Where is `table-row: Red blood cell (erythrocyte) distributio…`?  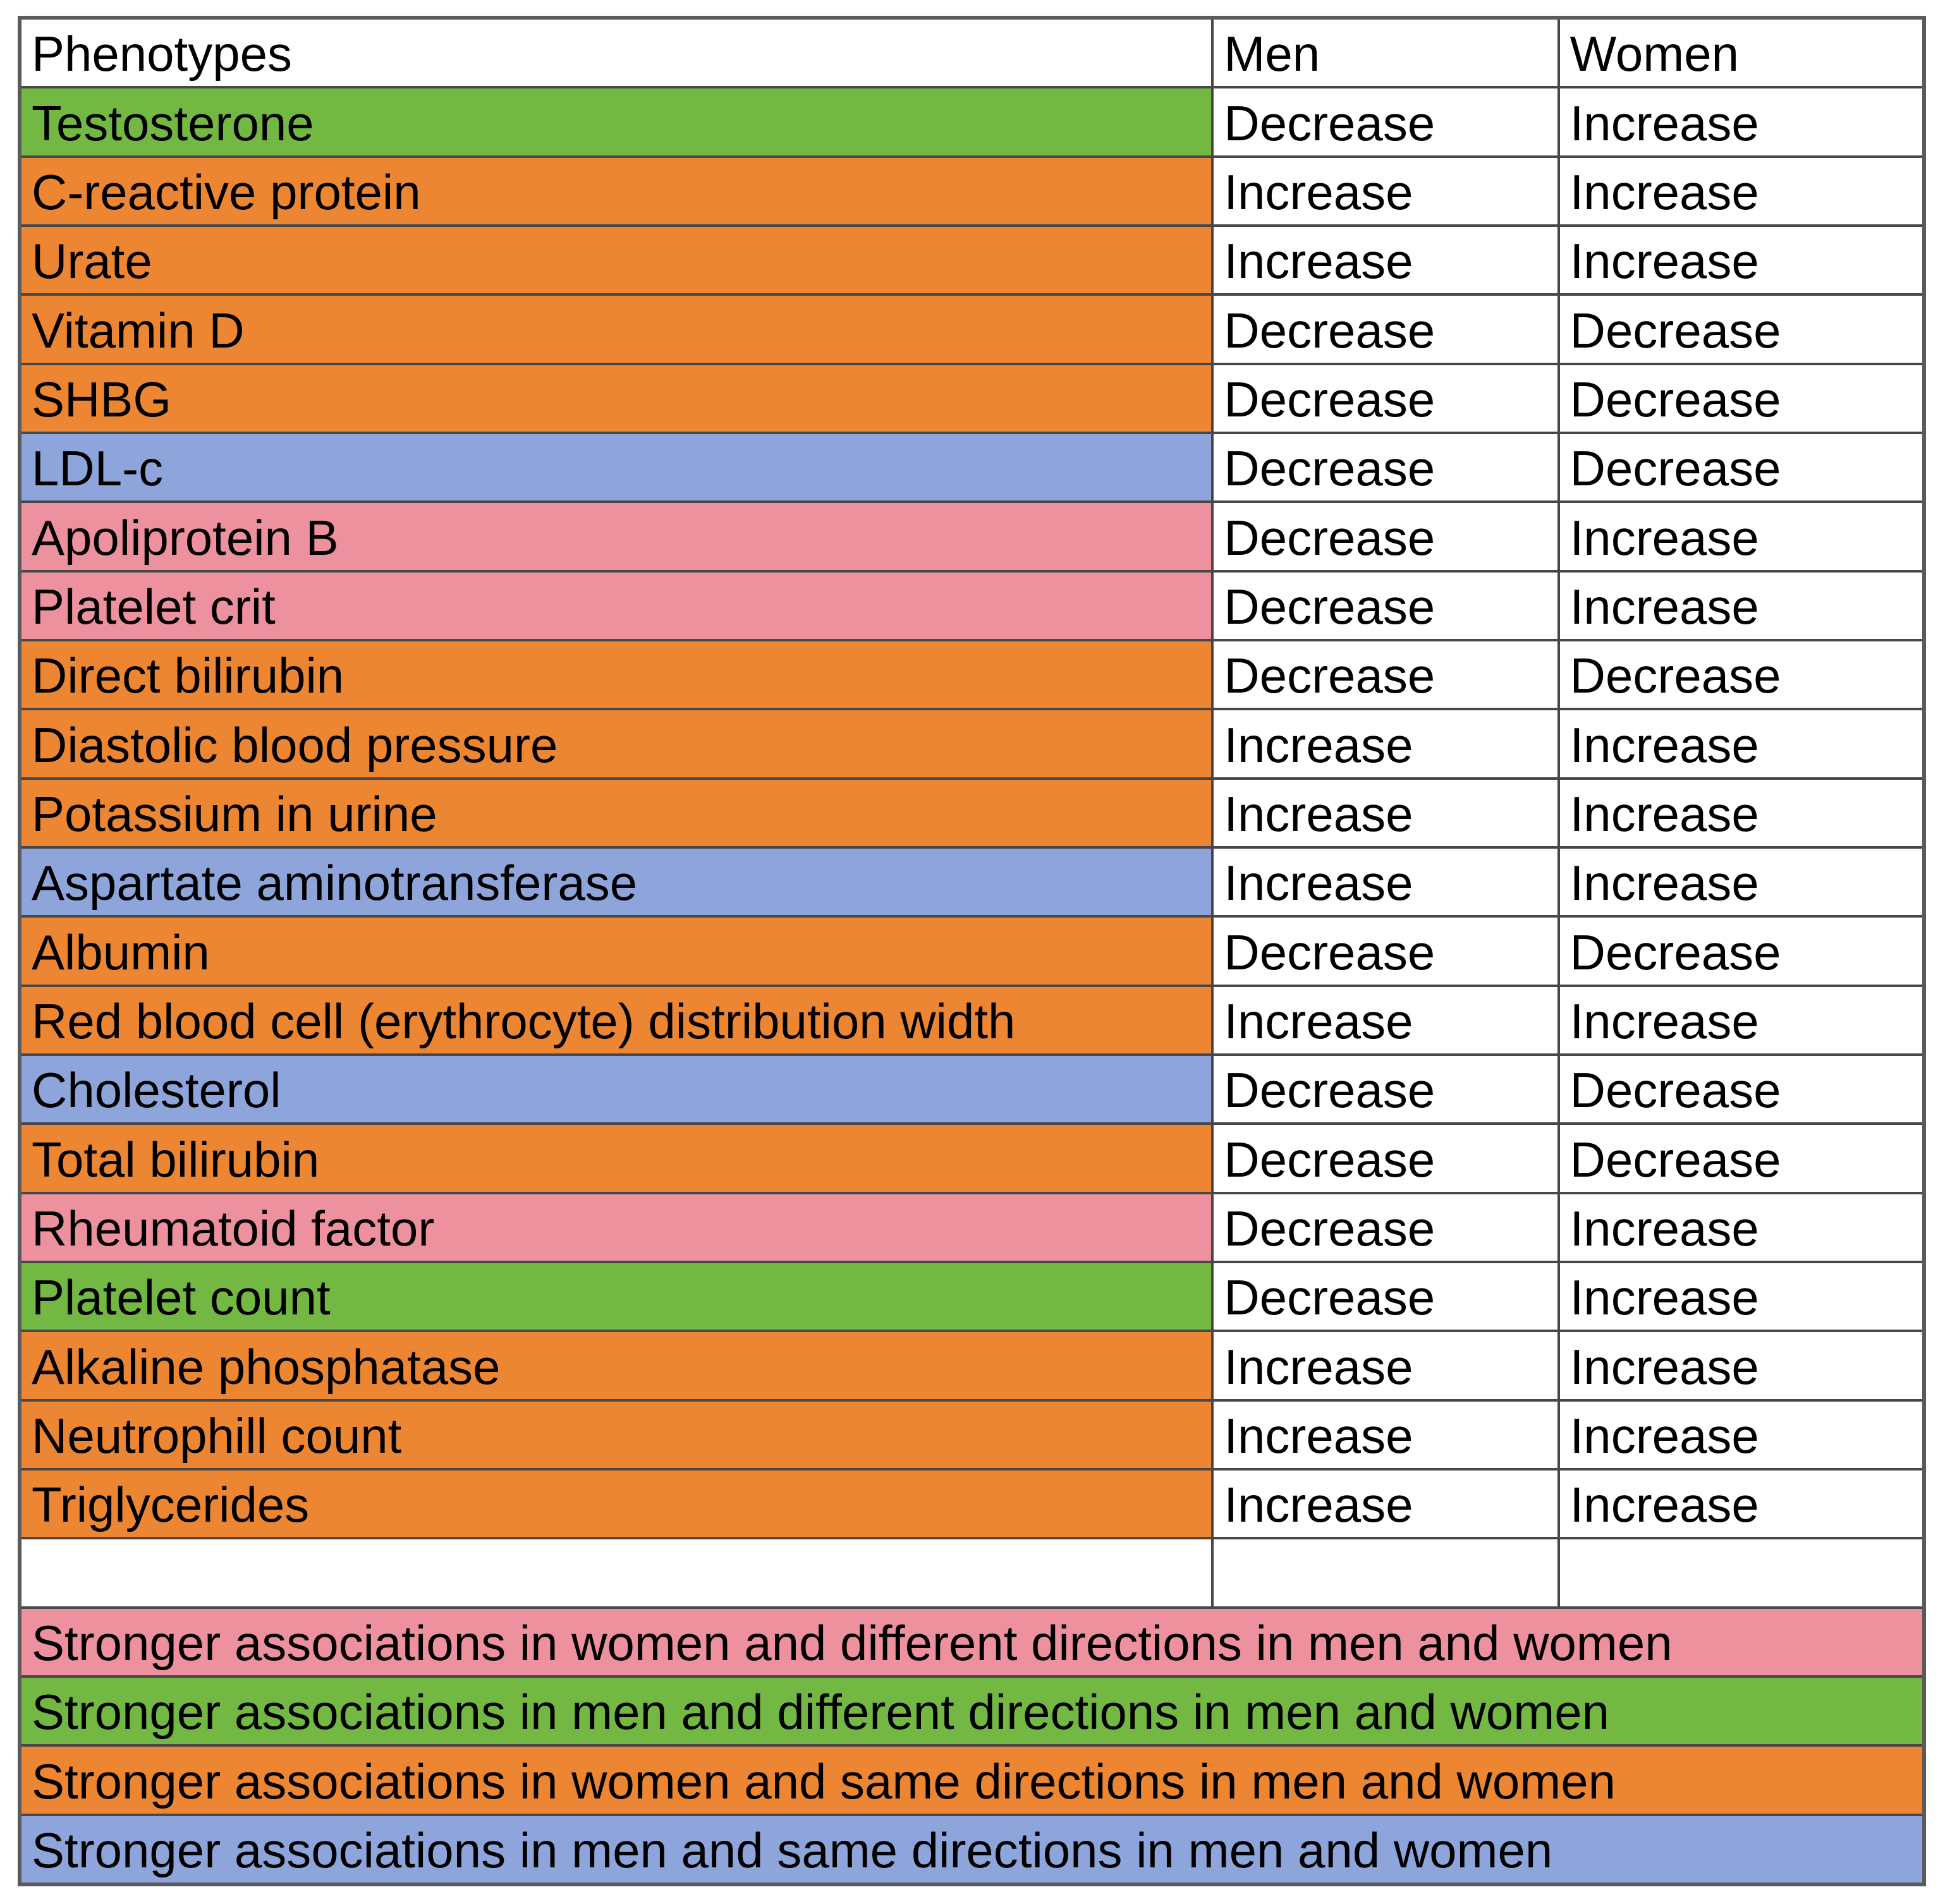 table-row: Red blood cell (erythrocyte) distributio… is located at coordinates (972, 1018).